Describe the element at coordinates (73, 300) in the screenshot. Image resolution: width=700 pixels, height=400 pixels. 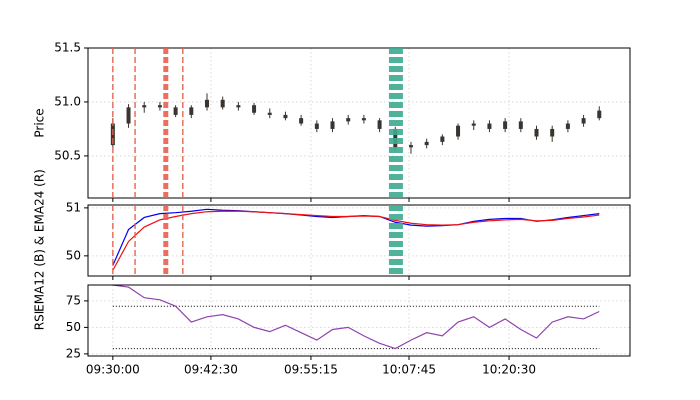
I see `y-tick-label: 75` at that location.